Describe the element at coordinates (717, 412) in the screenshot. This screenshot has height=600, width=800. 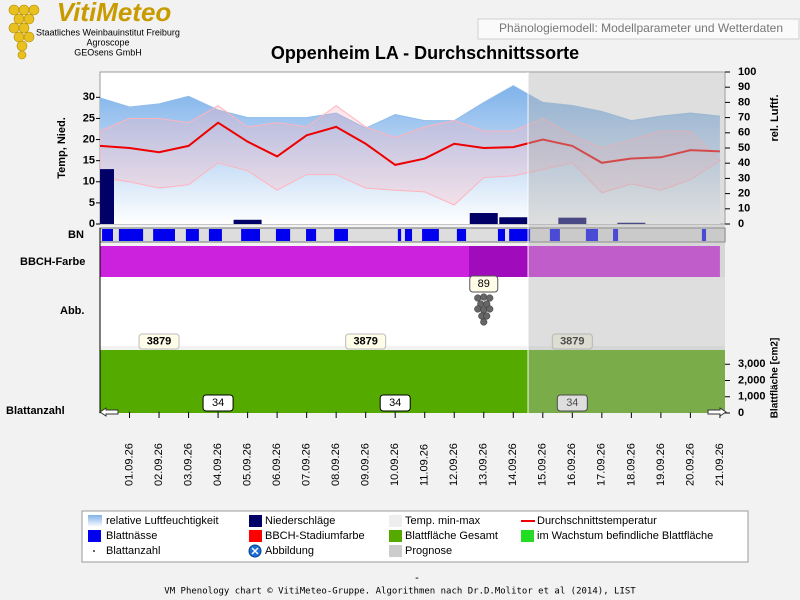
I see `arrow` at that location.